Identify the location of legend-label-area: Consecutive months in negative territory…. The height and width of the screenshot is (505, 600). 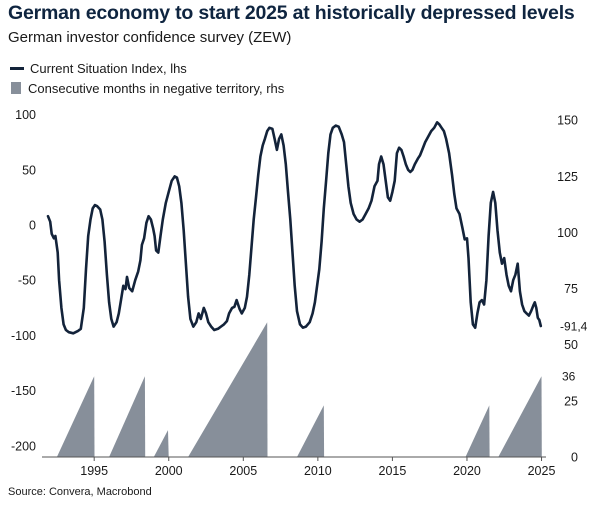
(156, 88).